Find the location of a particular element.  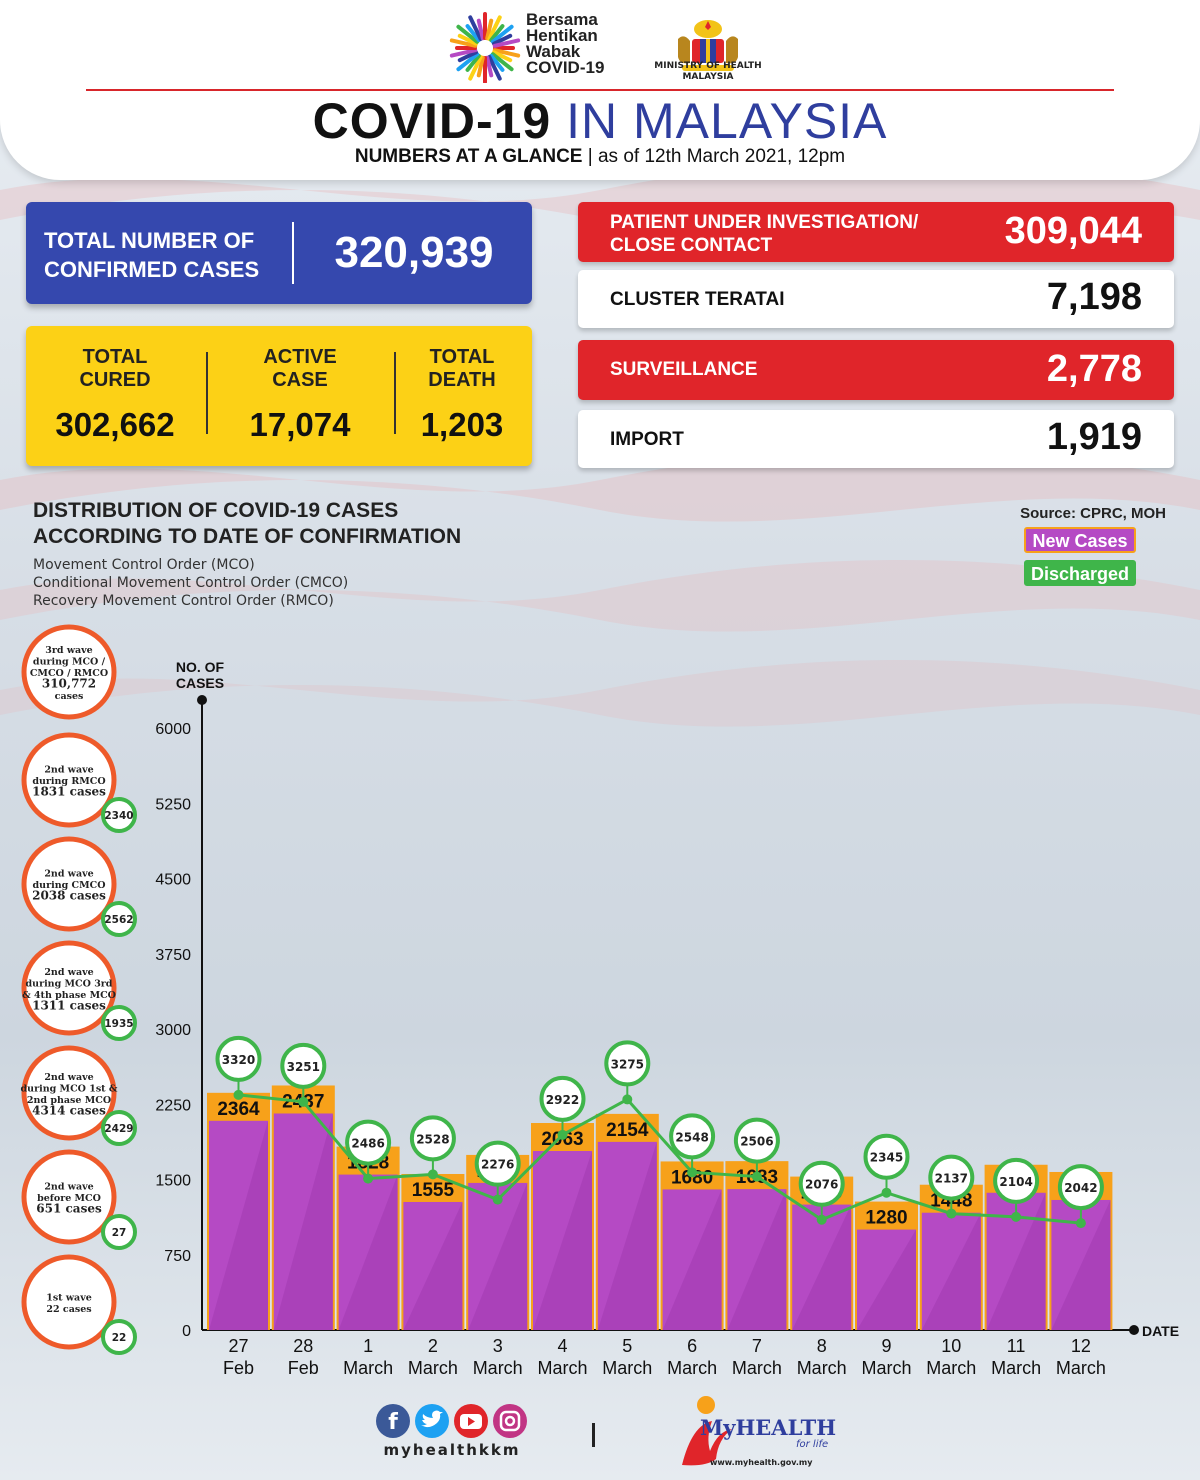

discharged-value-label: 3251 is located at coordinates (303, 1067).